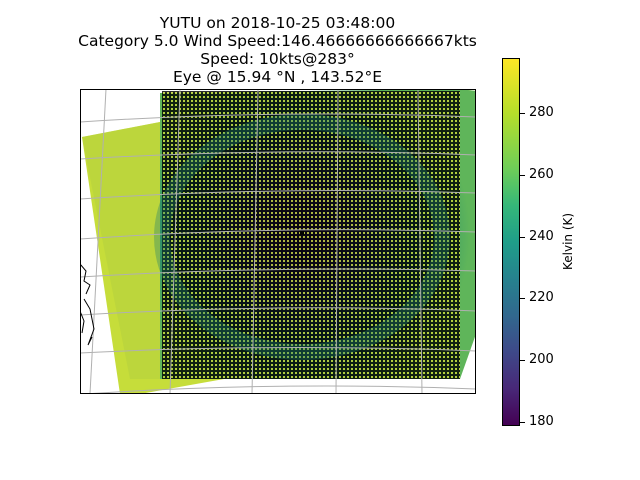 This screenshot has width=640, height=480. What do you see at coordinates (511, 242) in the screenshot?
I see `colorbar` at bounding box center [511, 242].